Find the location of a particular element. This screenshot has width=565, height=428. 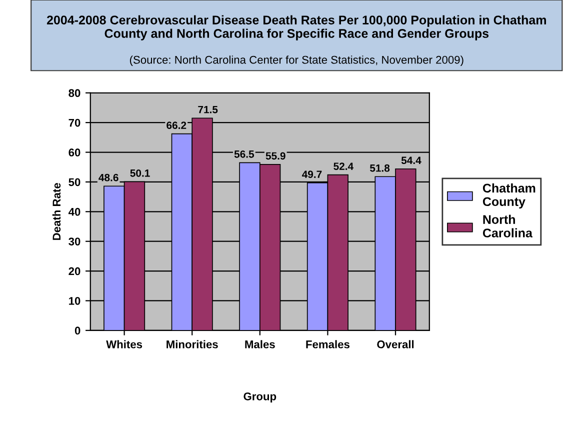

data-label: 71.5 is located at coordinates (208, 110).